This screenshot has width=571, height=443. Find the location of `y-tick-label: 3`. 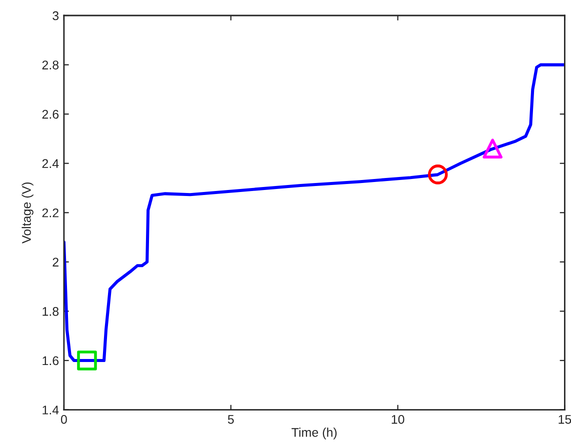

y-tick-label: 3 is located at coordinates (55, 15).